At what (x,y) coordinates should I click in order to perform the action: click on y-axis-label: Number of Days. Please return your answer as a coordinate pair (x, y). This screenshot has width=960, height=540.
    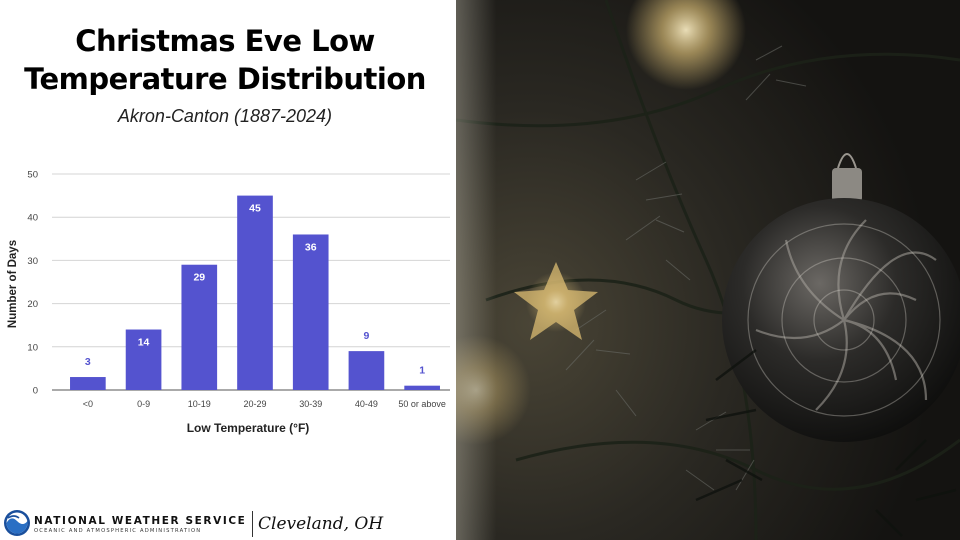
    Looking at the image, I should click on (13, 284).